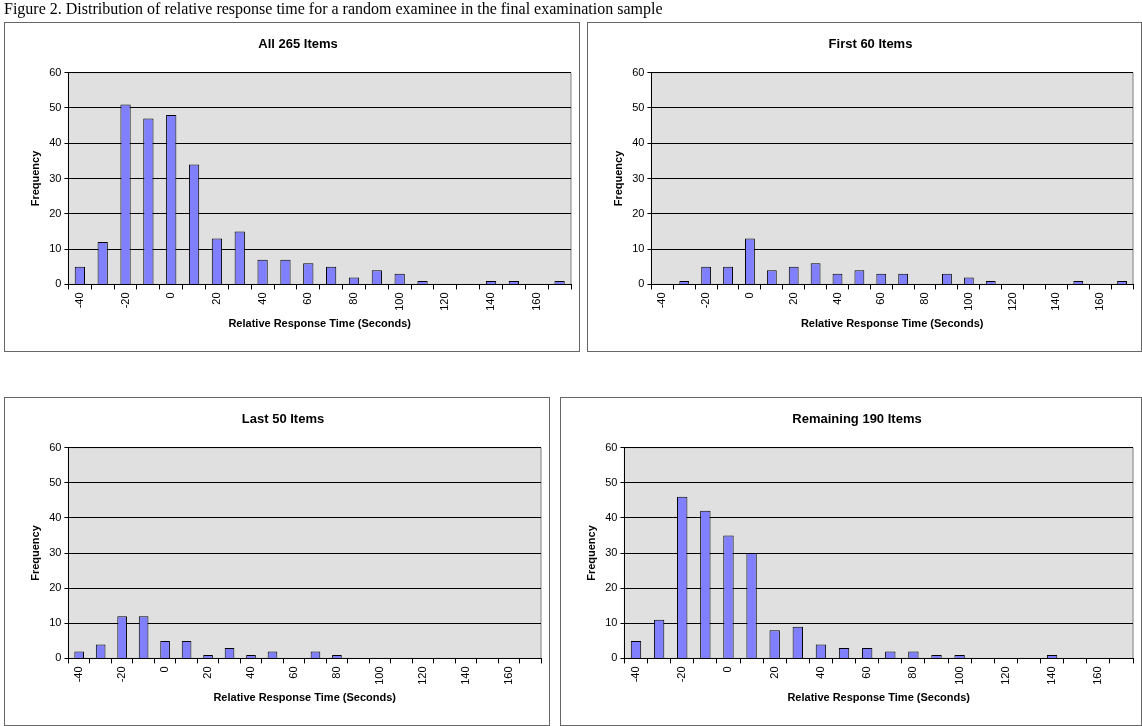 The image size is (1142, 726). I want to click on chart-title: First 60 Items, so click(870, 44).